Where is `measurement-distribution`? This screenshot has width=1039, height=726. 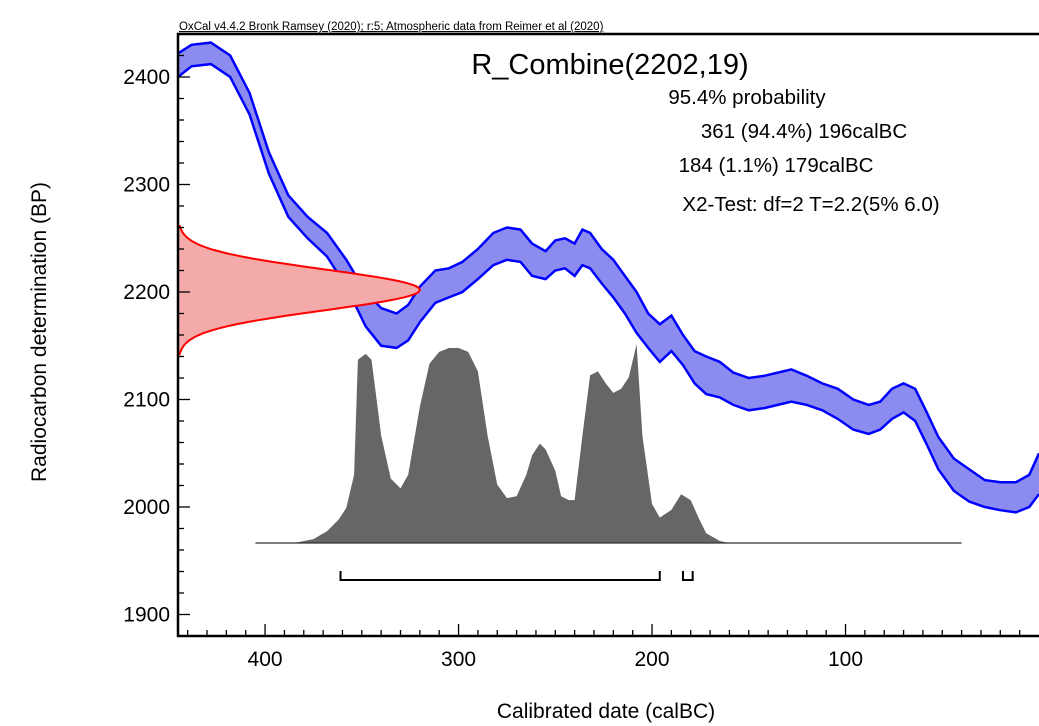
measurement-distribution is located at coordinates (299, 290).